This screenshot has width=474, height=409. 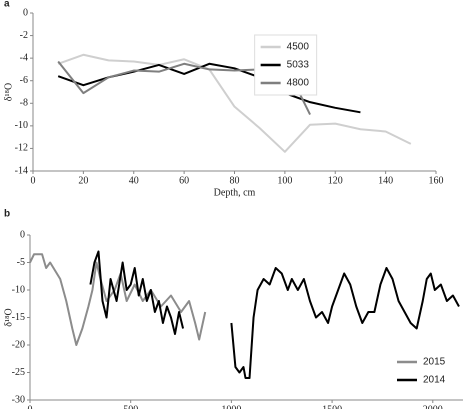 What do you see at coordinates (130, 406) in the screenshot?
I see `x-tick-label: 500` at bounding box center [130, 406].